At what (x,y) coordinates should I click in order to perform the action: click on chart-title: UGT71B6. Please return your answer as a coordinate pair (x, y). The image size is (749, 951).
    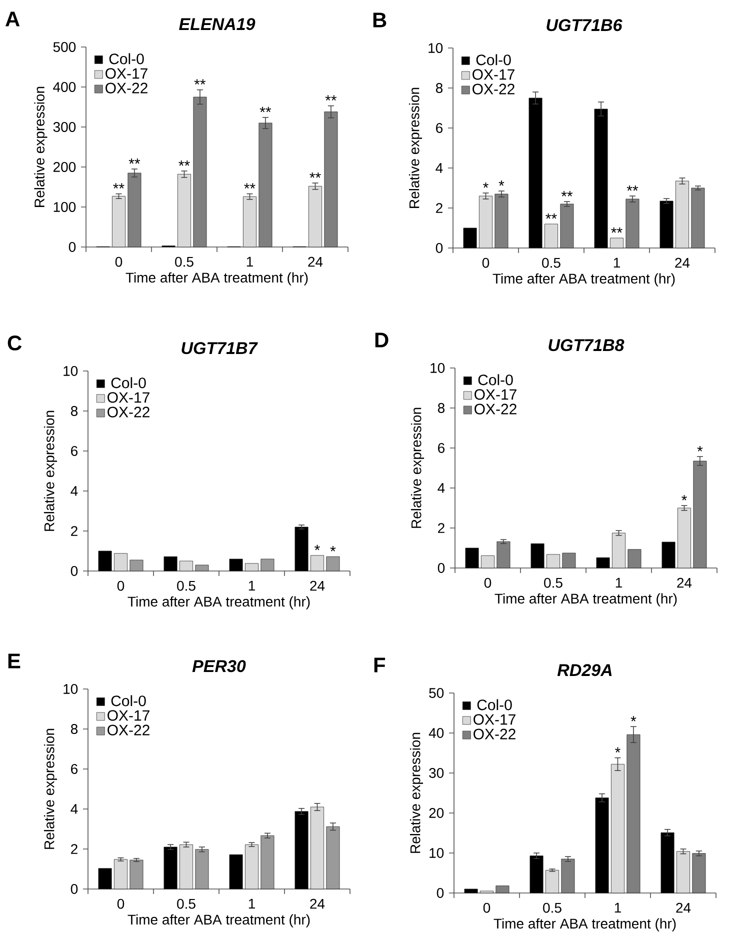
    Looking at the image, I should click on (584, 25).